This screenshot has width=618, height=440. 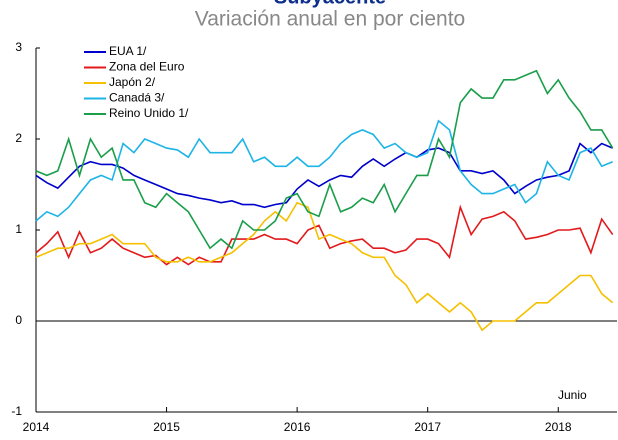 I want to click on legend-label: EUA 1/, so click(x=128, y=51).